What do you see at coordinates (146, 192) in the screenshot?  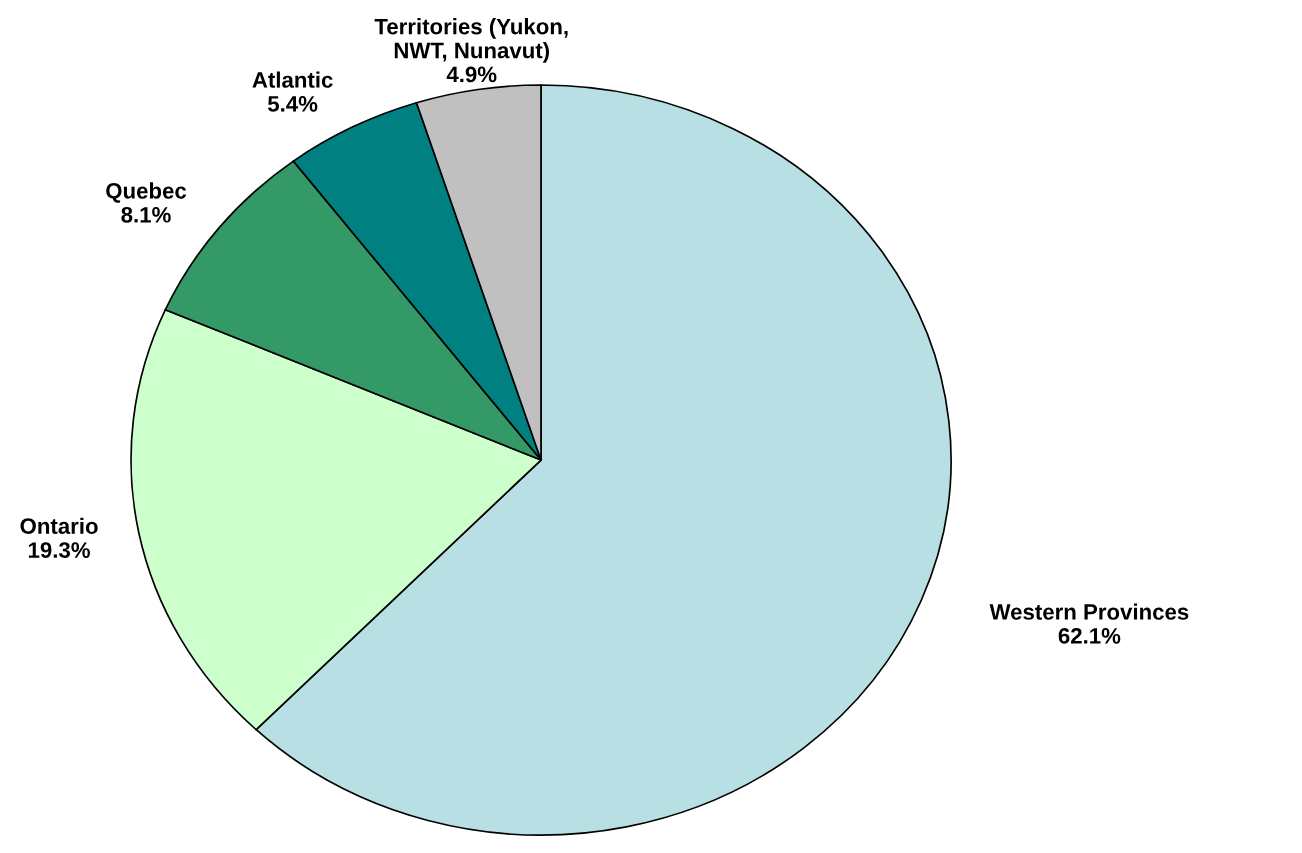 I see `slice-label: Quebec` at bounding box center [146, 192].